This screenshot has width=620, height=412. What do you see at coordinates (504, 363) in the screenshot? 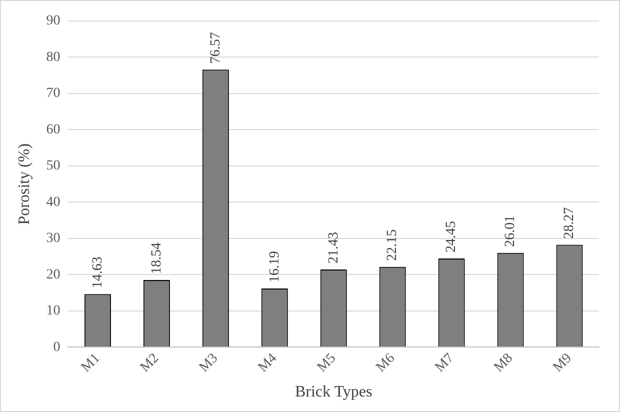
I see `x-tick-label: M8` at bounding box center [504, 363].